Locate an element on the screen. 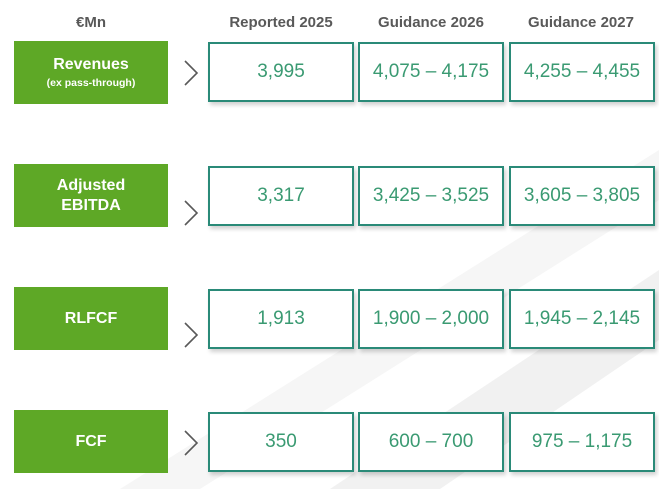 This screenshot has height=489, width=659. value-rlfcf-2025: 1,913 is located at coordinates (281, 319).